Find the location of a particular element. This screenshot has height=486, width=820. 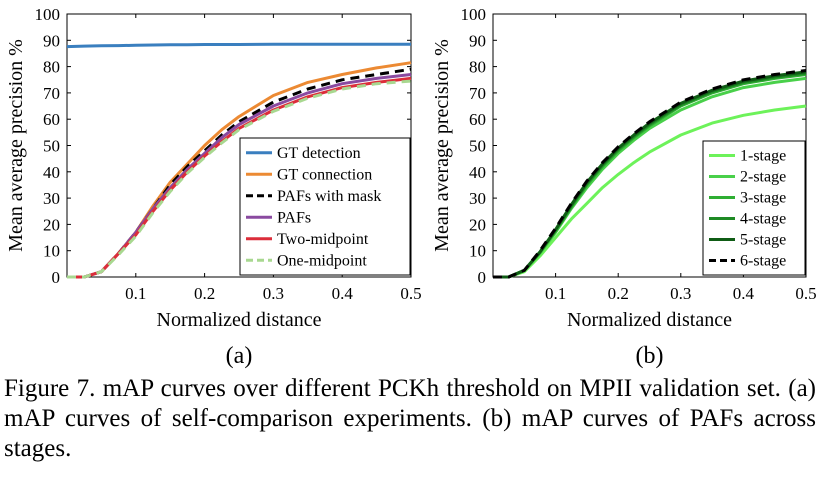

legend-entry: PAFs with mask is located at coordinates (329, 196).